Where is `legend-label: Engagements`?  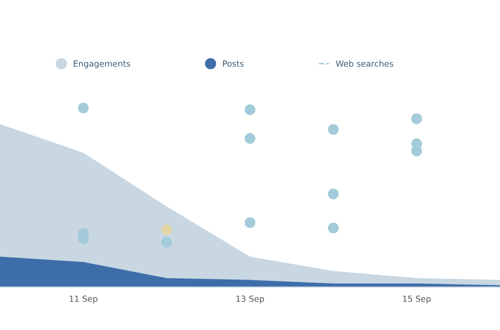 legend-label: Engagements is located at coordinates (102, 64).